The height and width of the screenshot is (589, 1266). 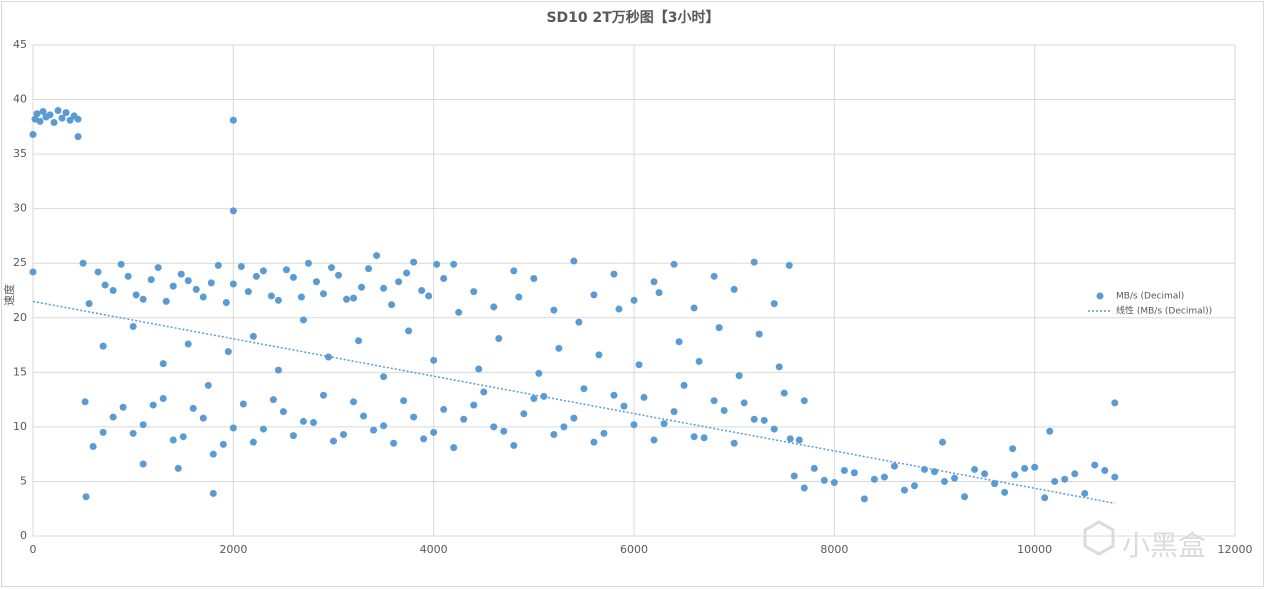 I want to click on chart-title: SD10 2T万秒图【3小时】, so click(x=632, y=17).